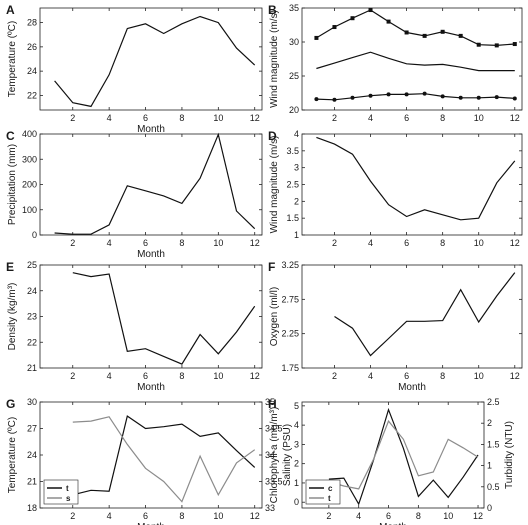 This screenshot has height=525, width=528. Describe the element at coordinates (287, 455) in the screenshot. I see `y-right-axis-label: Salinity (PSU)` at that location.